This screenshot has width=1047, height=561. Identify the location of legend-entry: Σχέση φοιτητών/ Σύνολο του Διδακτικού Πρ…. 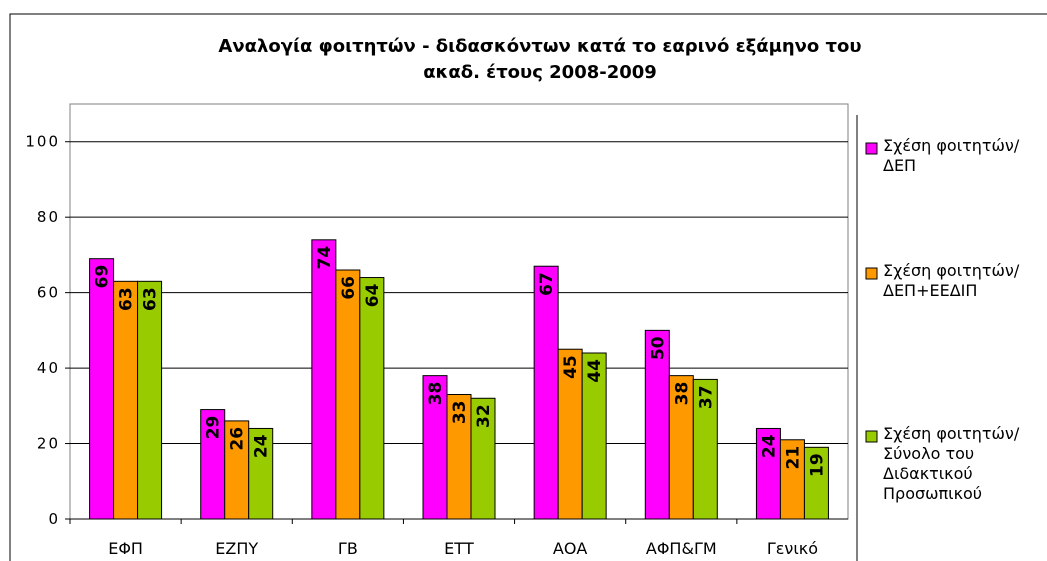
(951, 463).